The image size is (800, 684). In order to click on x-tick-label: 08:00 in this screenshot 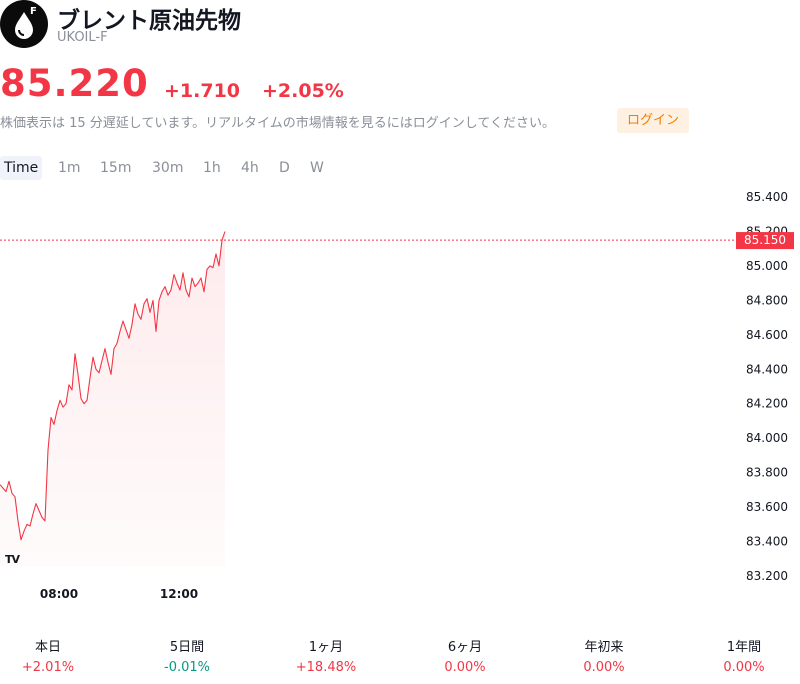, I will do `click(59, 594)`.